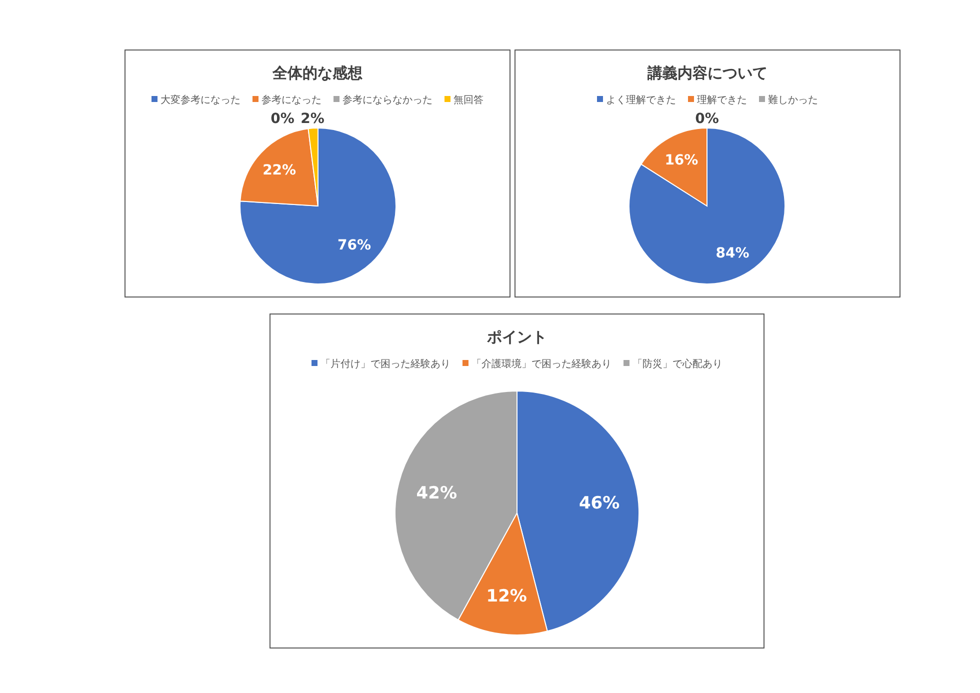 The height and width of the screenshot is (693, 980). Describe the element at coordinates (292, 100) in the screenshot. I see `legend-label: 参考になった` at that location.